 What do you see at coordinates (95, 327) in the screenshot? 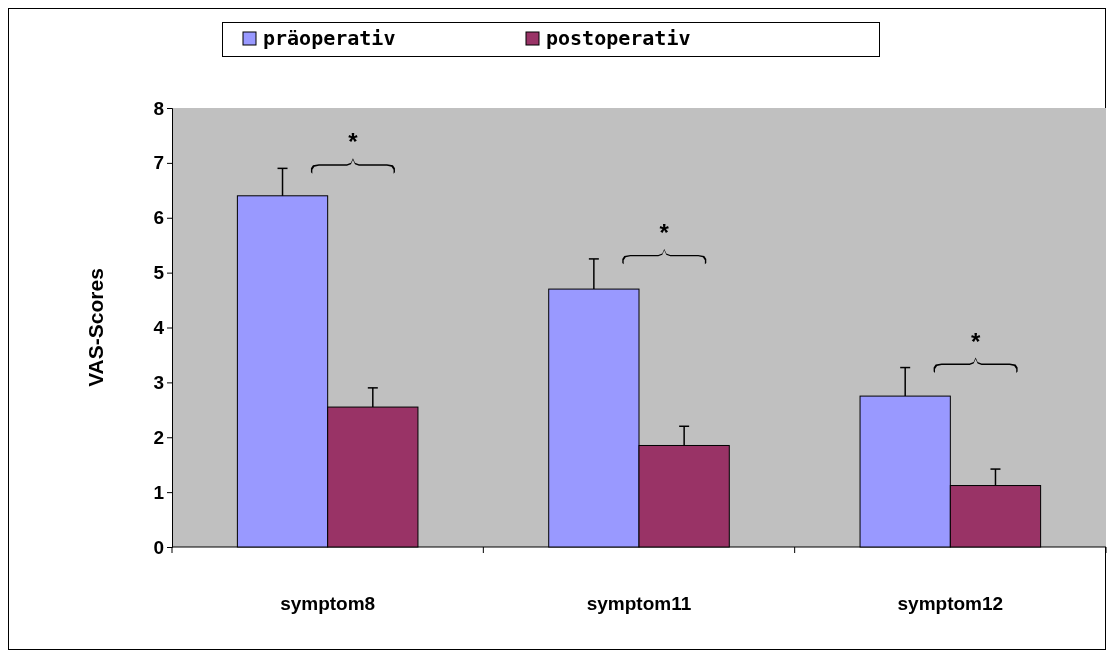
I see `y-axis-title: VAS-Scores` at bounding box center [95, 327].